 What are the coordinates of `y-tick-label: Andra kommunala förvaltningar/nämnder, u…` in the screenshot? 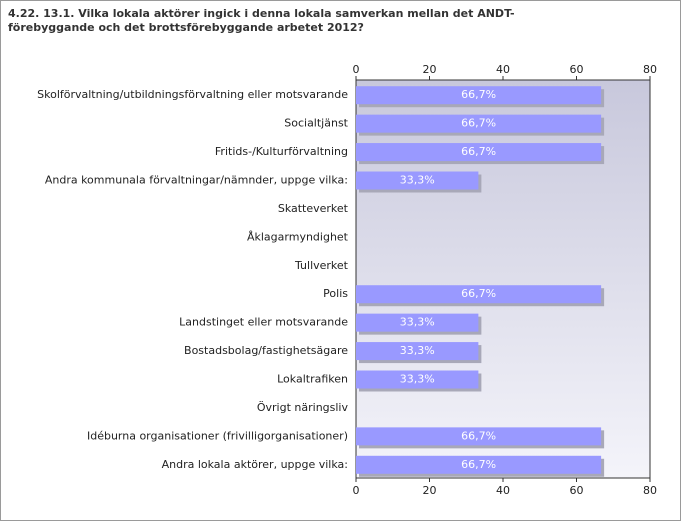 It's located at (196, 180).